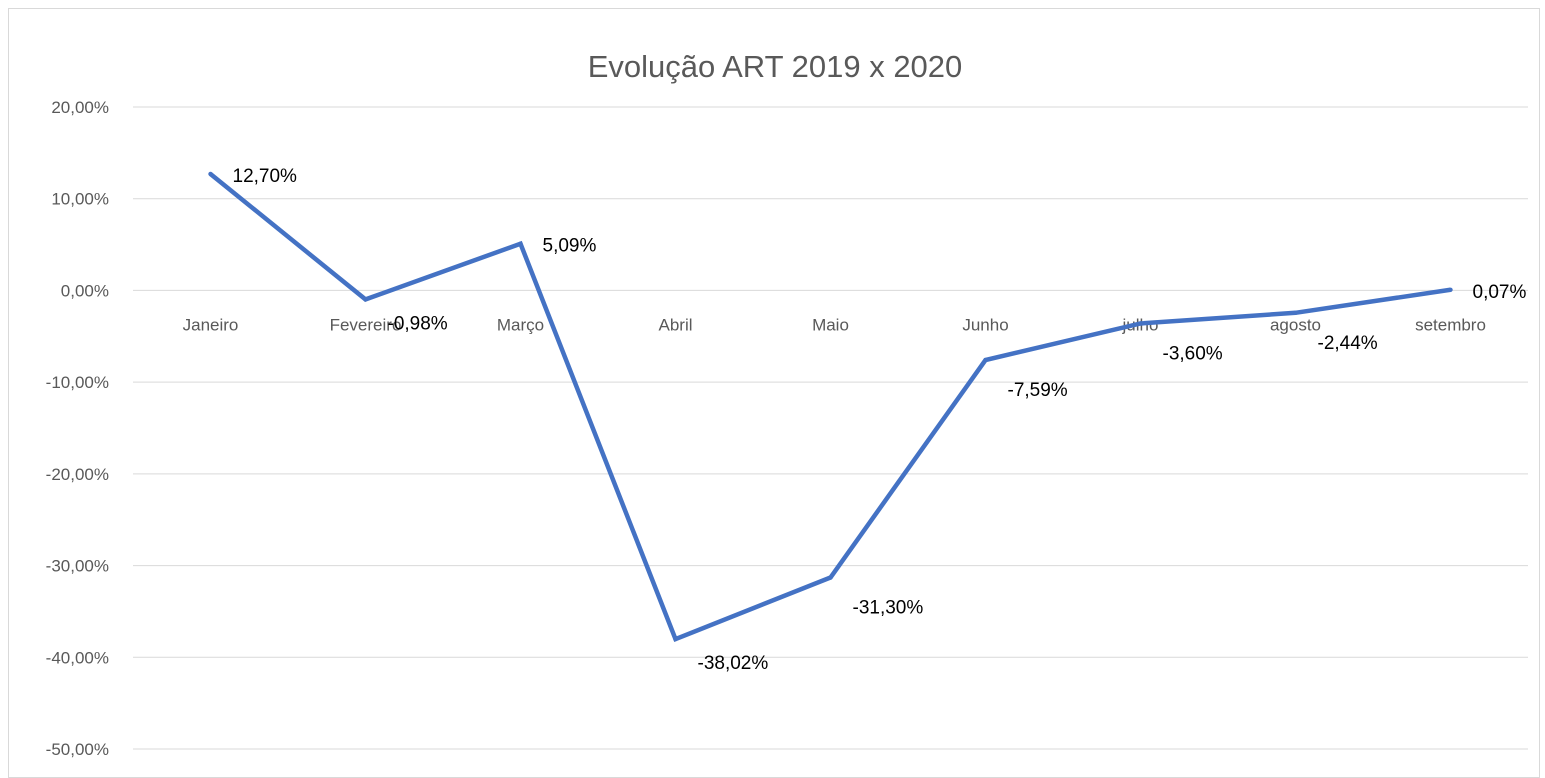  Describe the element at coordinates (77, 657) in the screenshot. I see `y-tick-label: -40,00%` at that location.